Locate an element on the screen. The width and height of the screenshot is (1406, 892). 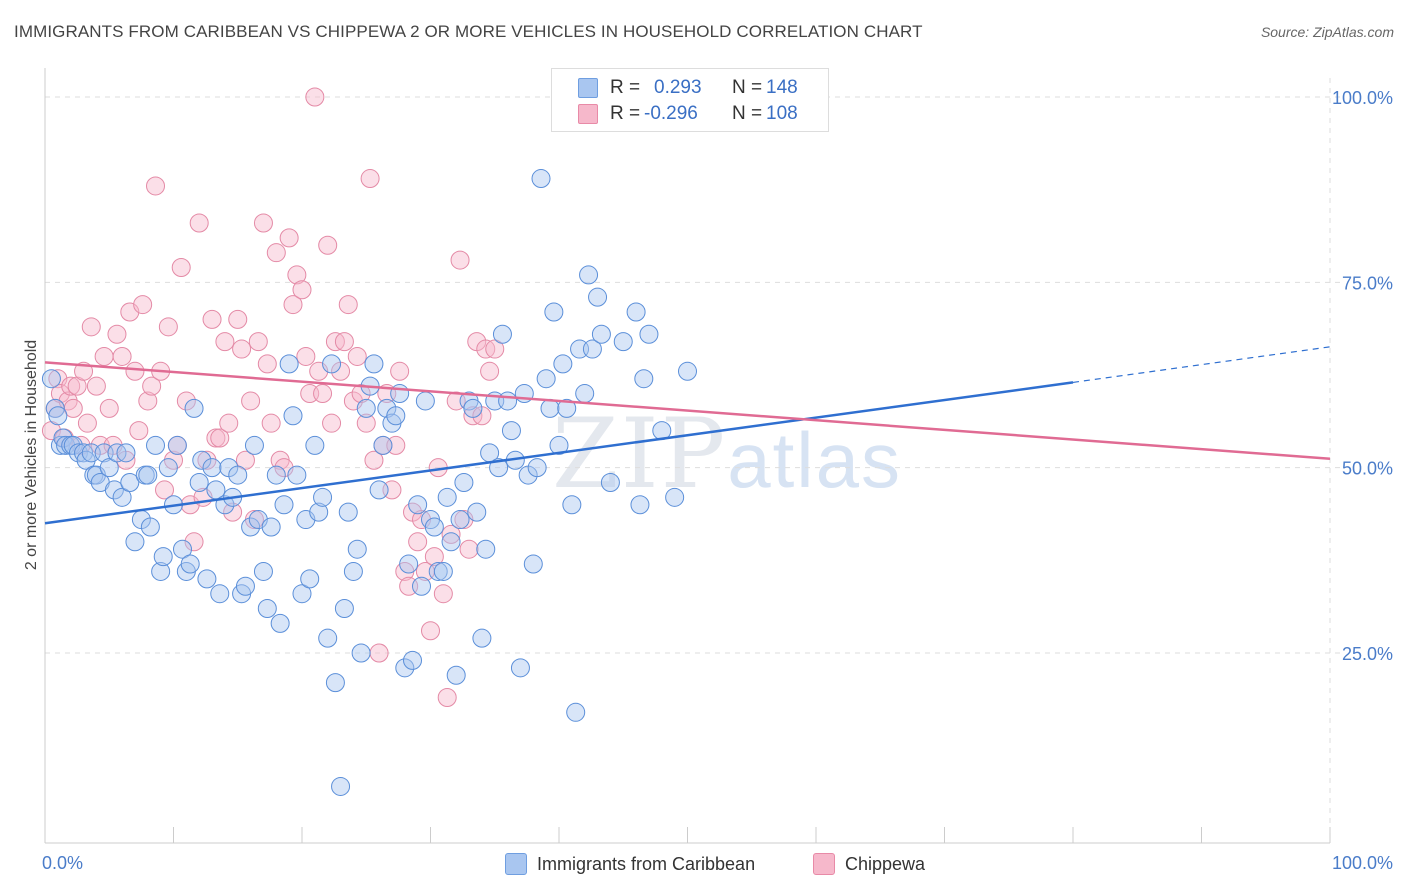
y-axis-title: 2 or more Vehicles in Household is located at coordinates (31, 455).